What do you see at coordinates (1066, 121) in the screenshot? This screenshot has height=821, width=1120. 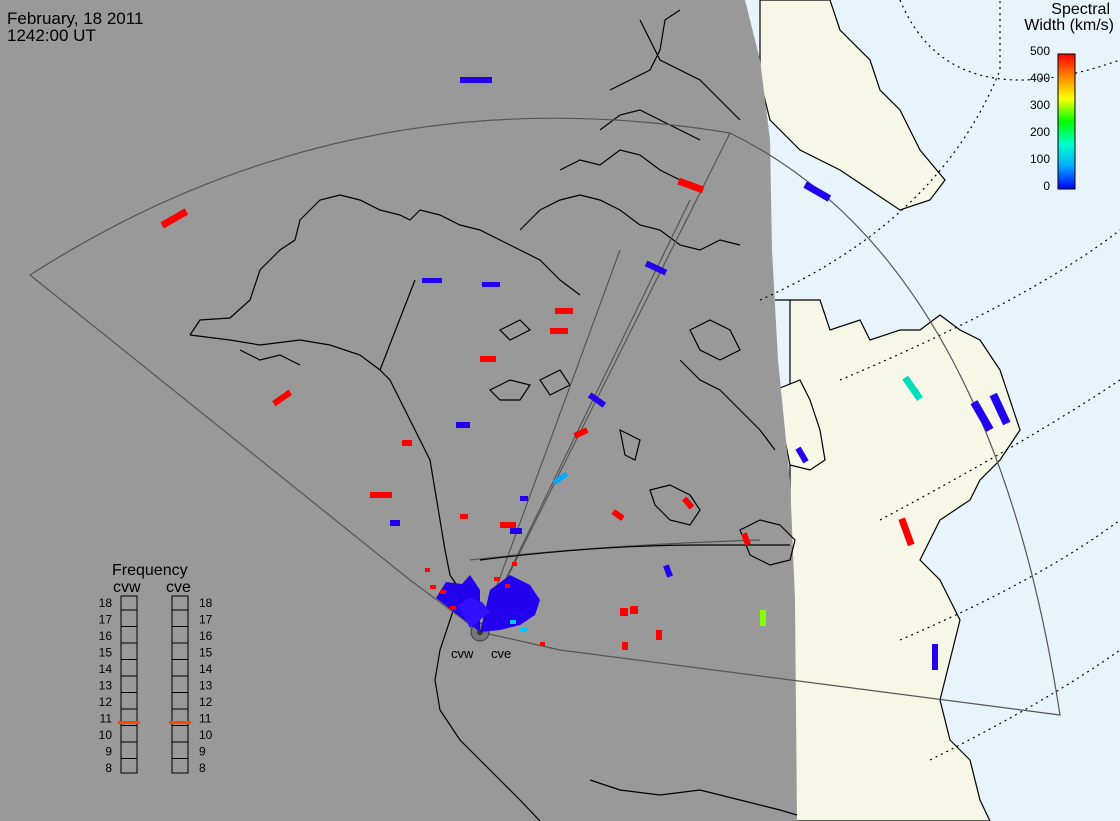 I see `colorbar-gradient` at bounding box center [1066, 121].